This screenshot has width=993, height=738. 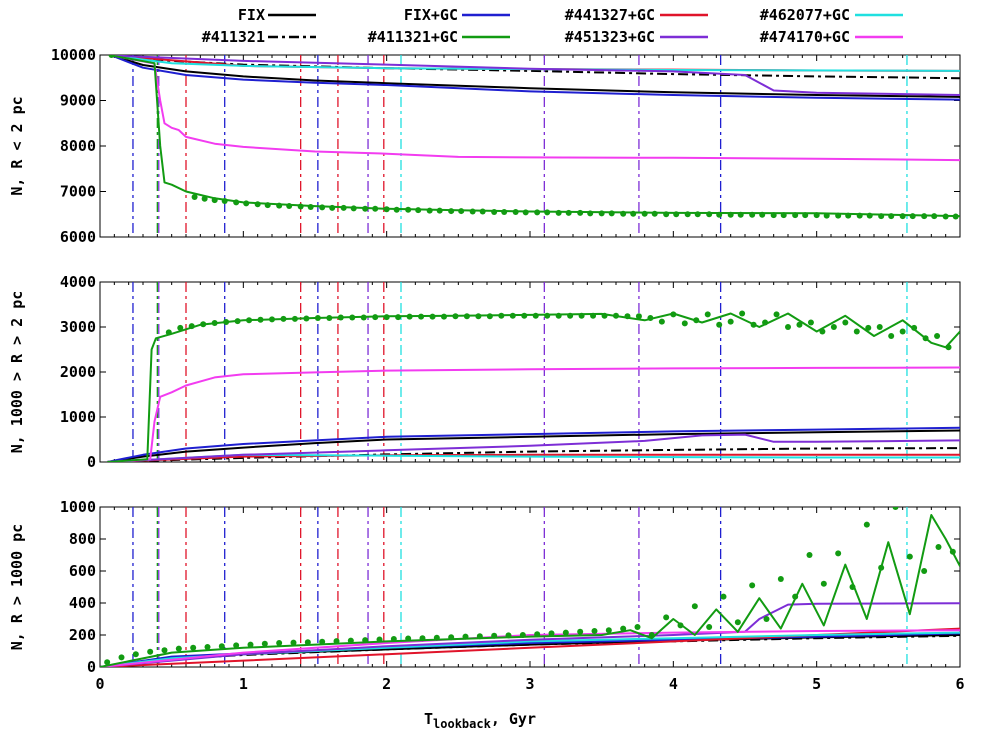 What do you see at coordinates (82, 571) in the screenshot?
I see `y-tick-label: 600` at bounding box center [82, 571].